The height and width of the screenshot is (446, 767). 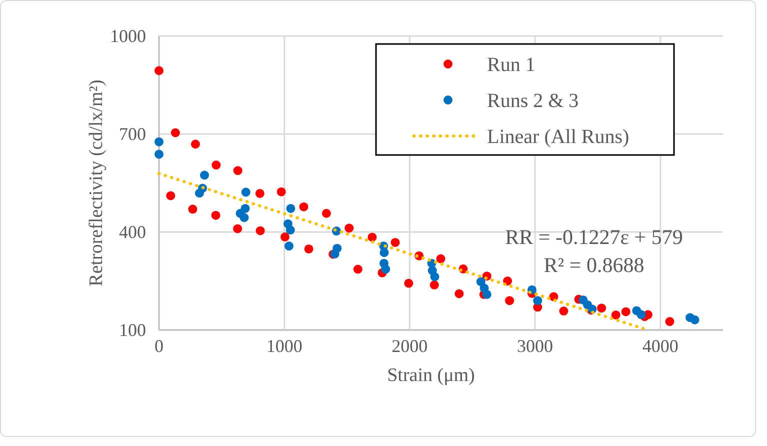 I want to click on x-axis-title: Strain (μm), so click(x=431, y=375).